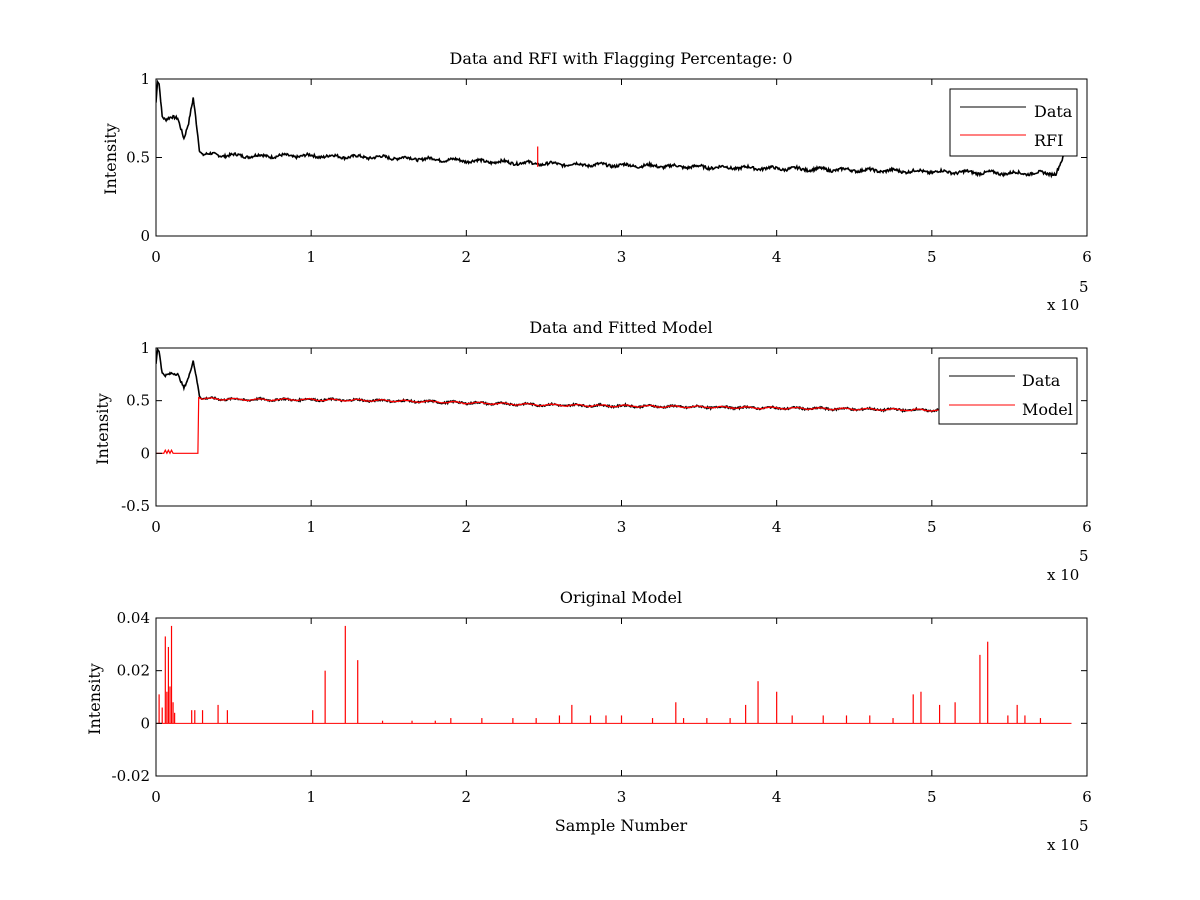 This screenshot has width=1200, height=900. What do you see at coordinates (1063, 305) in the screenshot?
I see `panel-1-x-multiplier: x 10` at bounding box center [1063, 305].